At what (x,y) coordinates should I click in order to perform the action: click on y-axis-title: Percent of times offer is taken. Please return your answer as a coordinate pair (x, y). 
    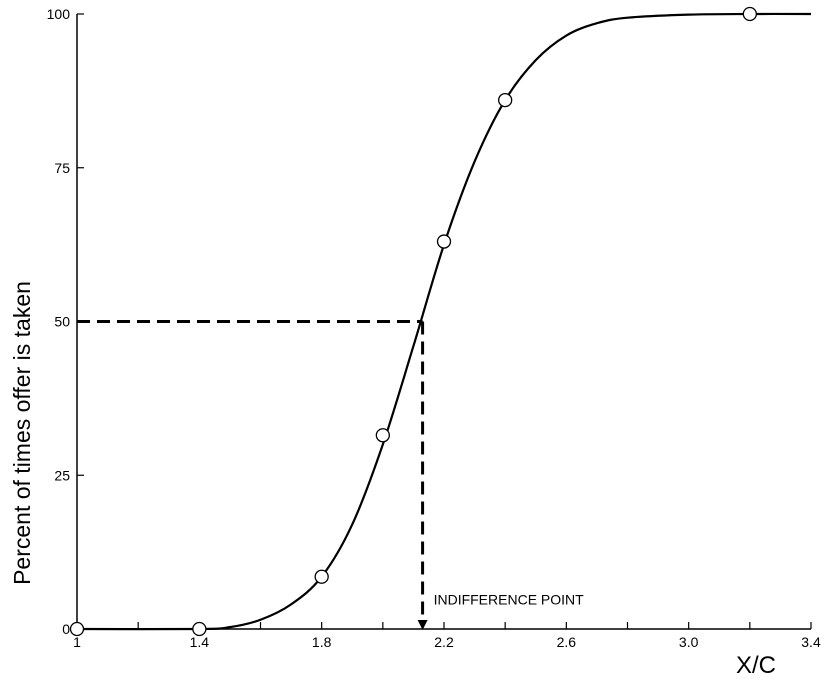
    Looking at the image, I should click on (22, 433).